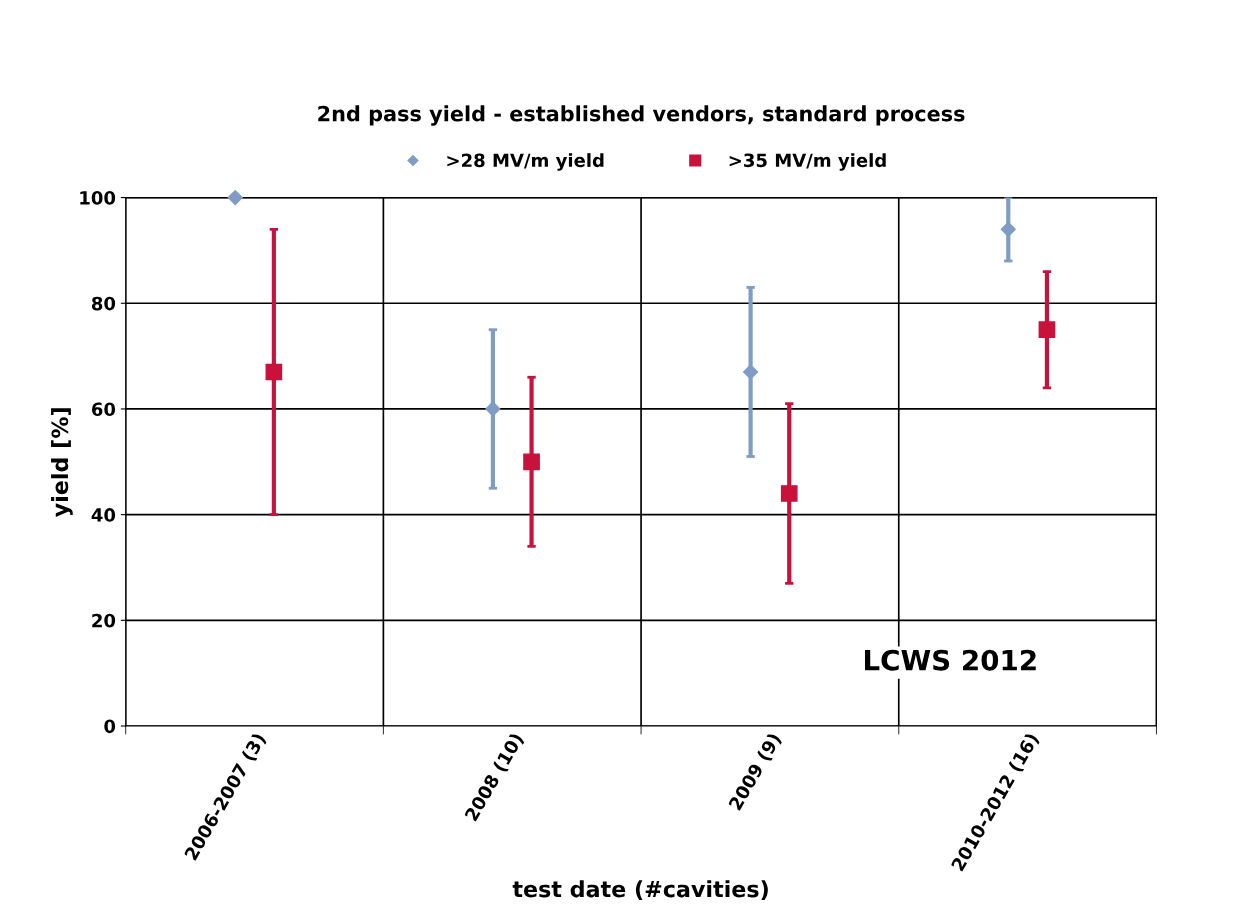  What do you see at coordinates (98, 198) in the screenshot?
I see `y-tick-label: 100` at bounding box center [98, 198].